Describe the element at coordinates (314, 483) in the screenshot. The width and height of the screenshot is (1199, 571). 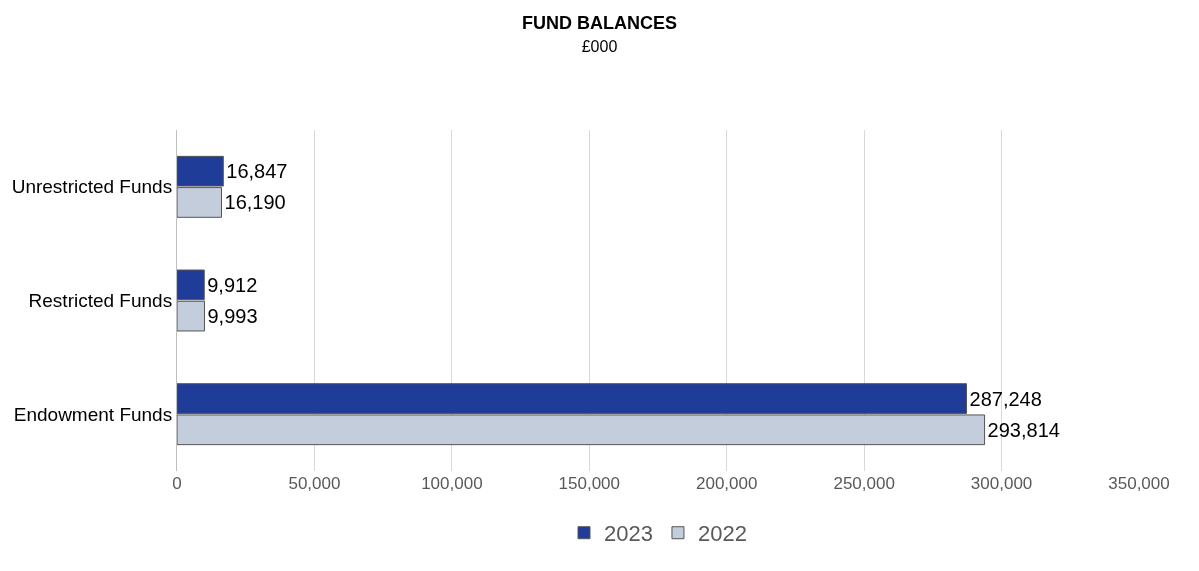
I see `x-tick-label: 50,000` at that location.